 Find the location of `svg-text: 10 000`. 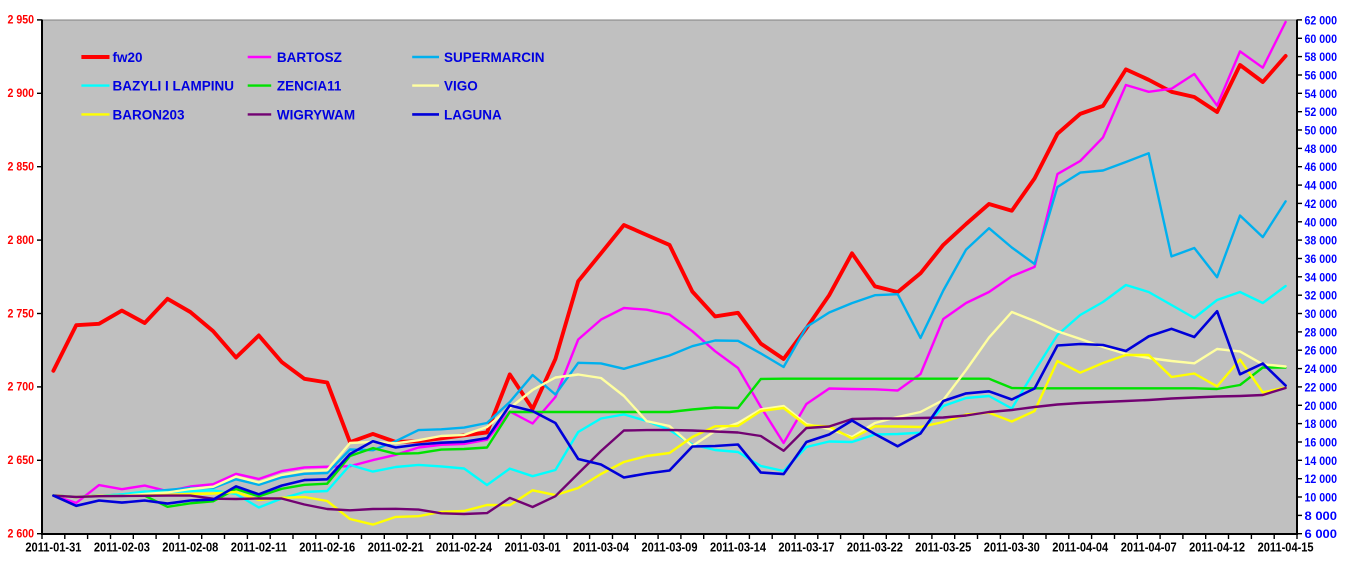

svg-text: 10 000 is located at coordinates (1321, 498).